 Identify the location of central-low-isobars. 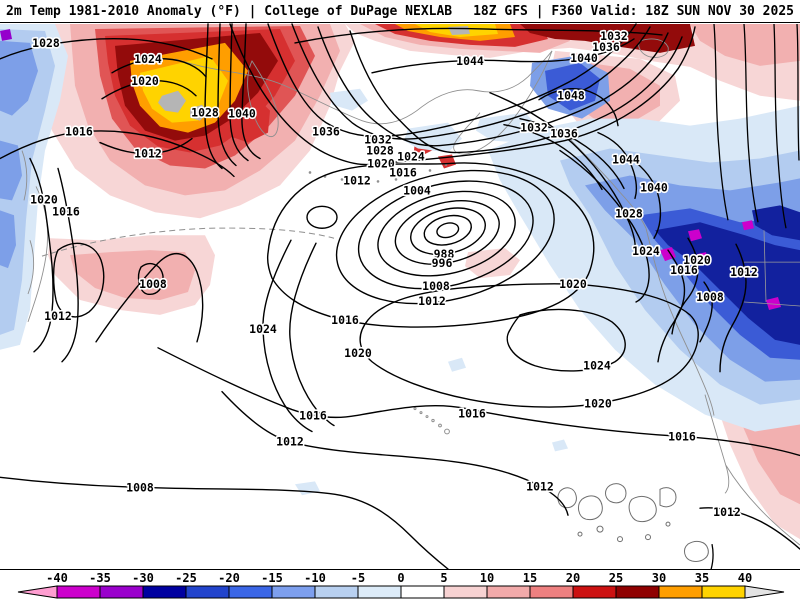
(445, 237).